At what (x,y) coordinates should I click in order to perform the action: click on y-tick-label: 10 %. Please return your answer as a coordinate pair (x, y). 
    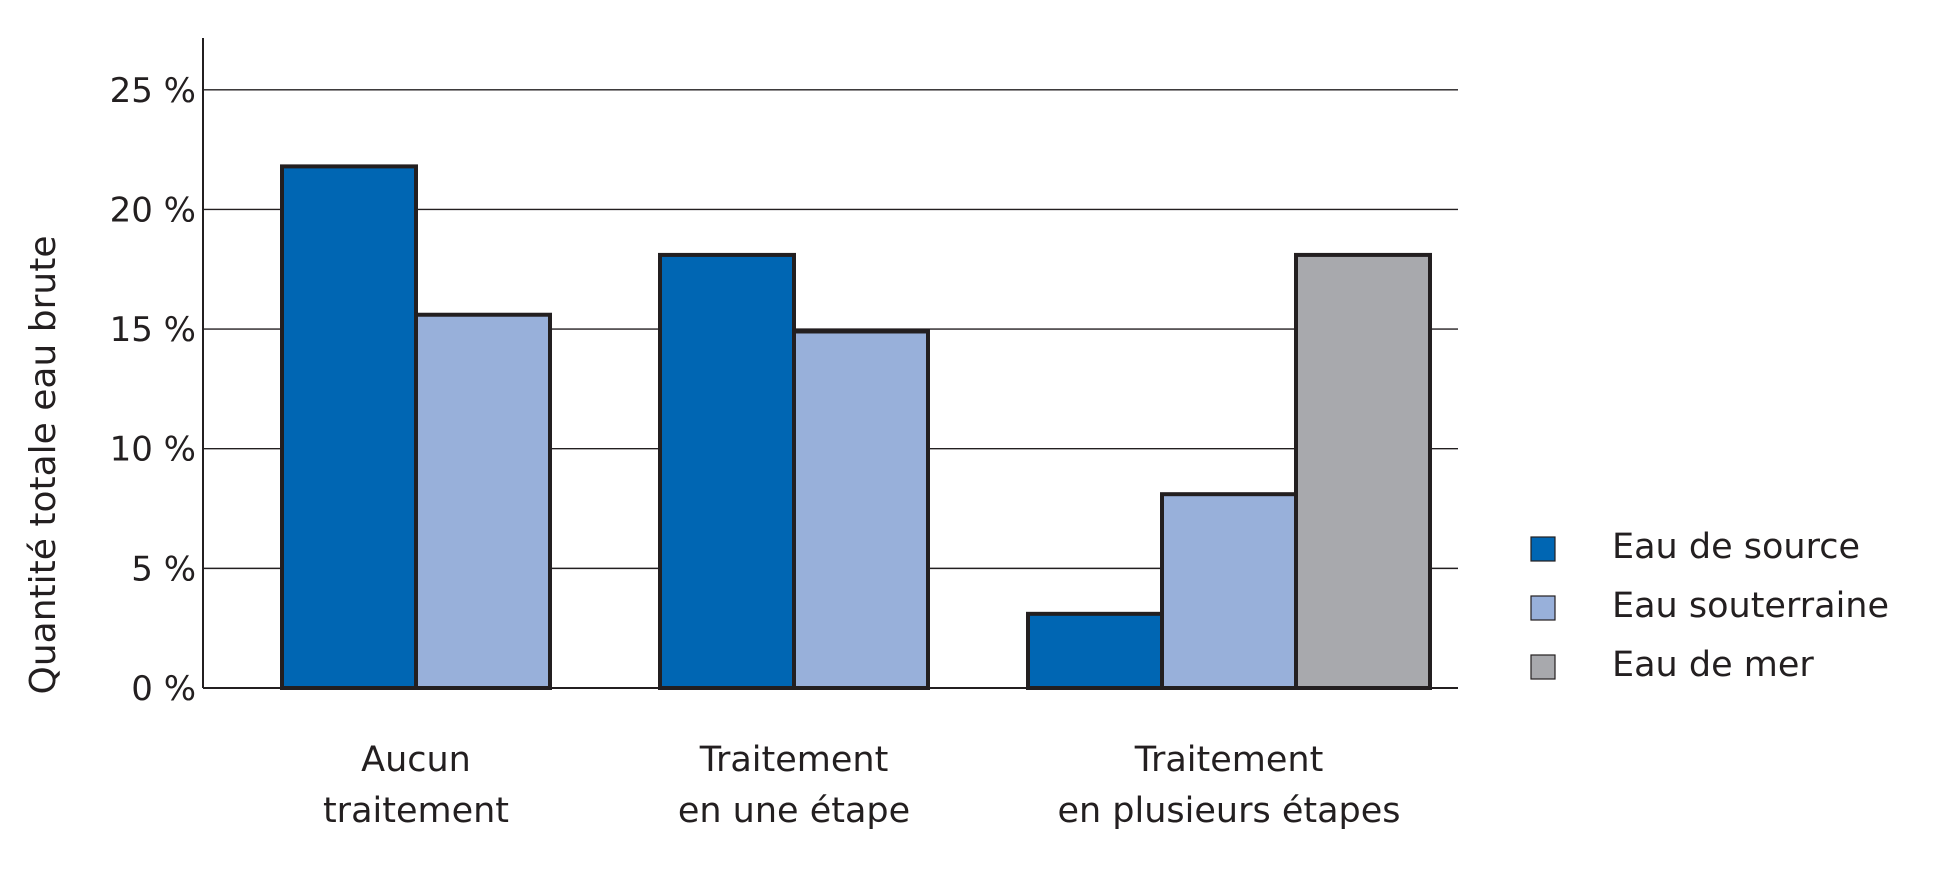
    Looking at the image, I should click on (153, 450).